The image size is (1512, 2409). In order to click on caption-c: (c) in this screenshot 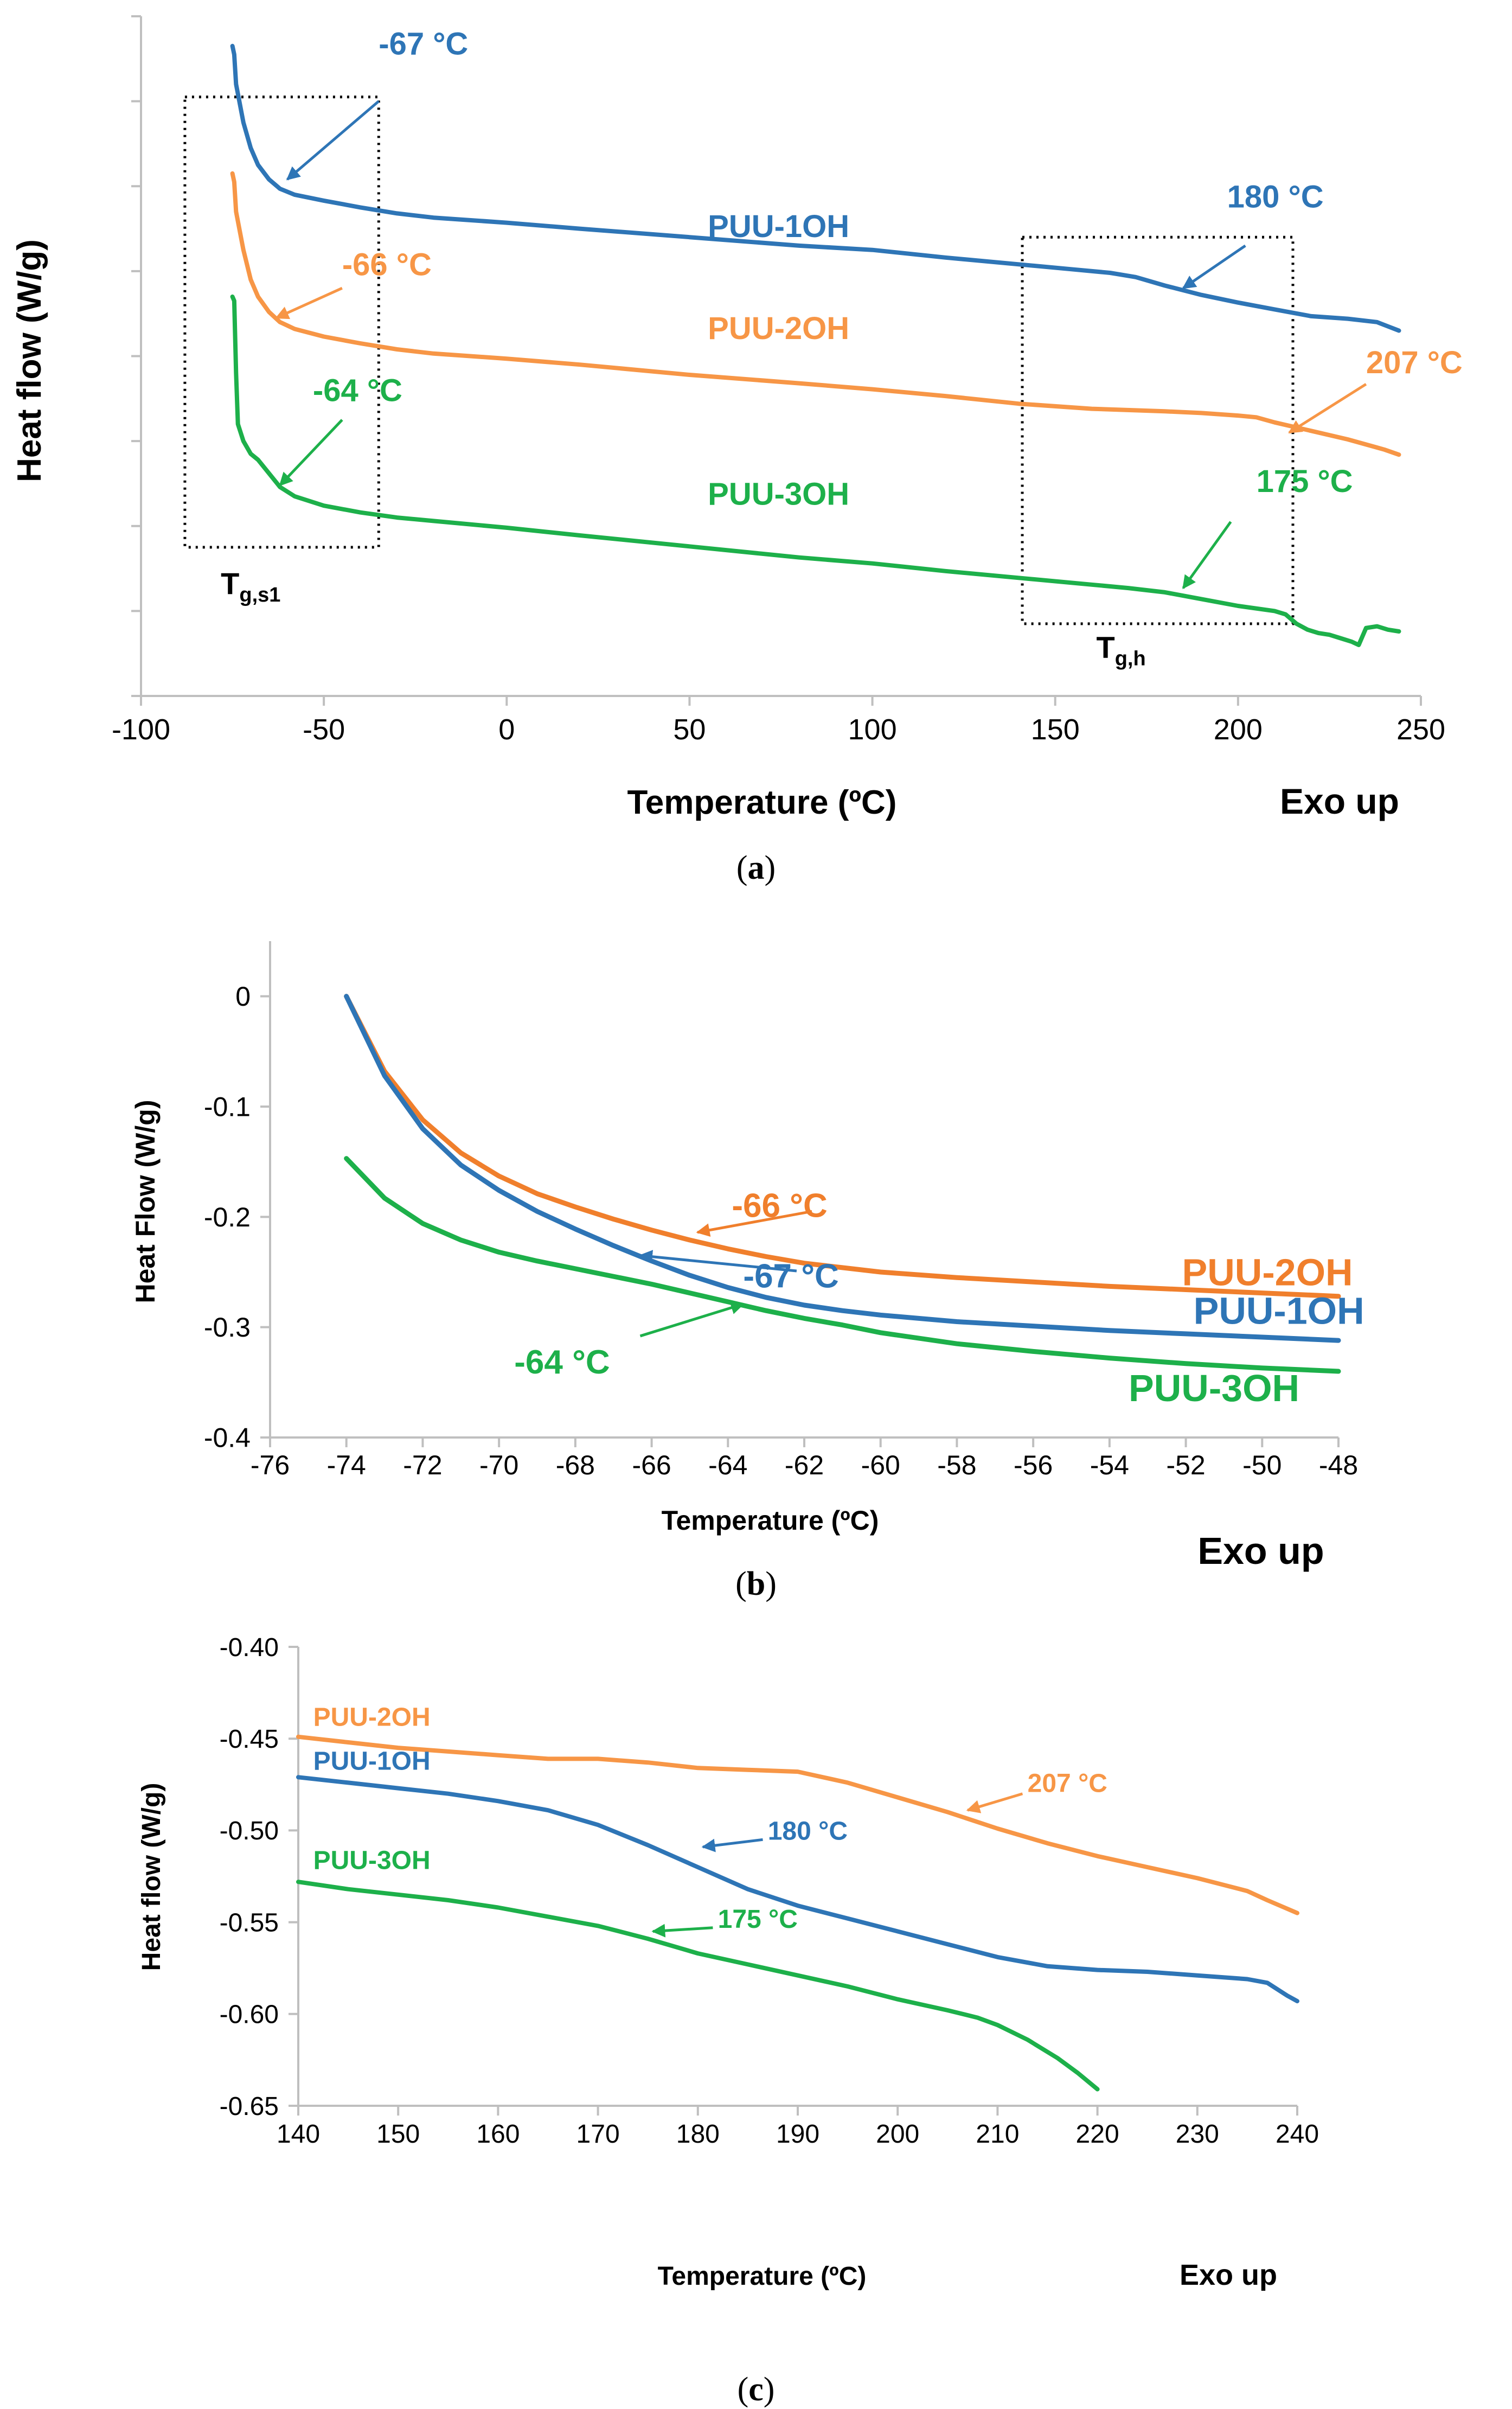, I will do `click(756, 2389)`.